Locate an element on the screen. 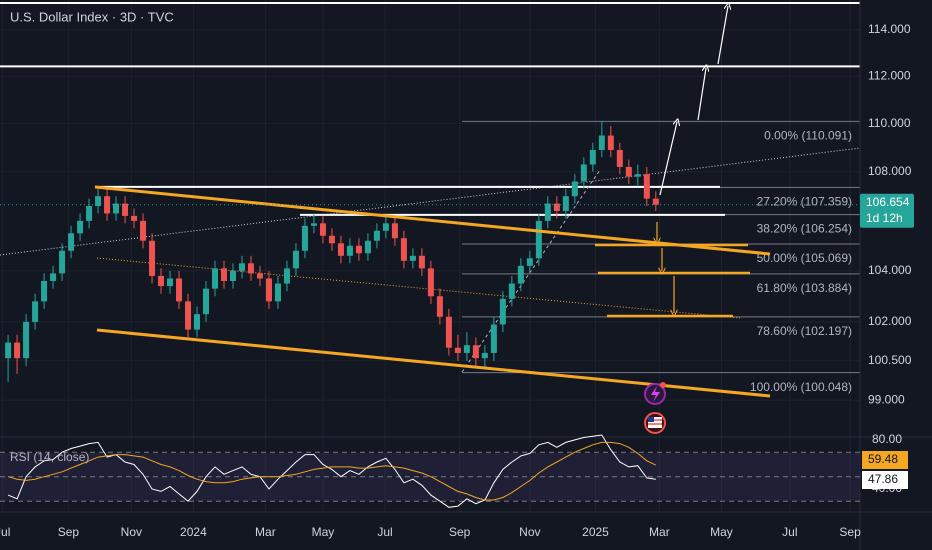 The height and width of the screenshot is (550, 932). fib-label: 100.00% (100.048) is located at coordinates (801, 387).